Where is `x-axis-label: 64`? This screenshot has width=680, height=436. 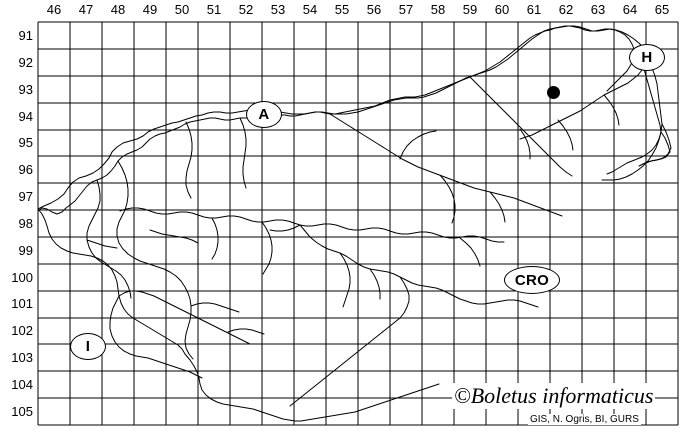
x-axis-label: 64 is located at coordinates (630, 9).